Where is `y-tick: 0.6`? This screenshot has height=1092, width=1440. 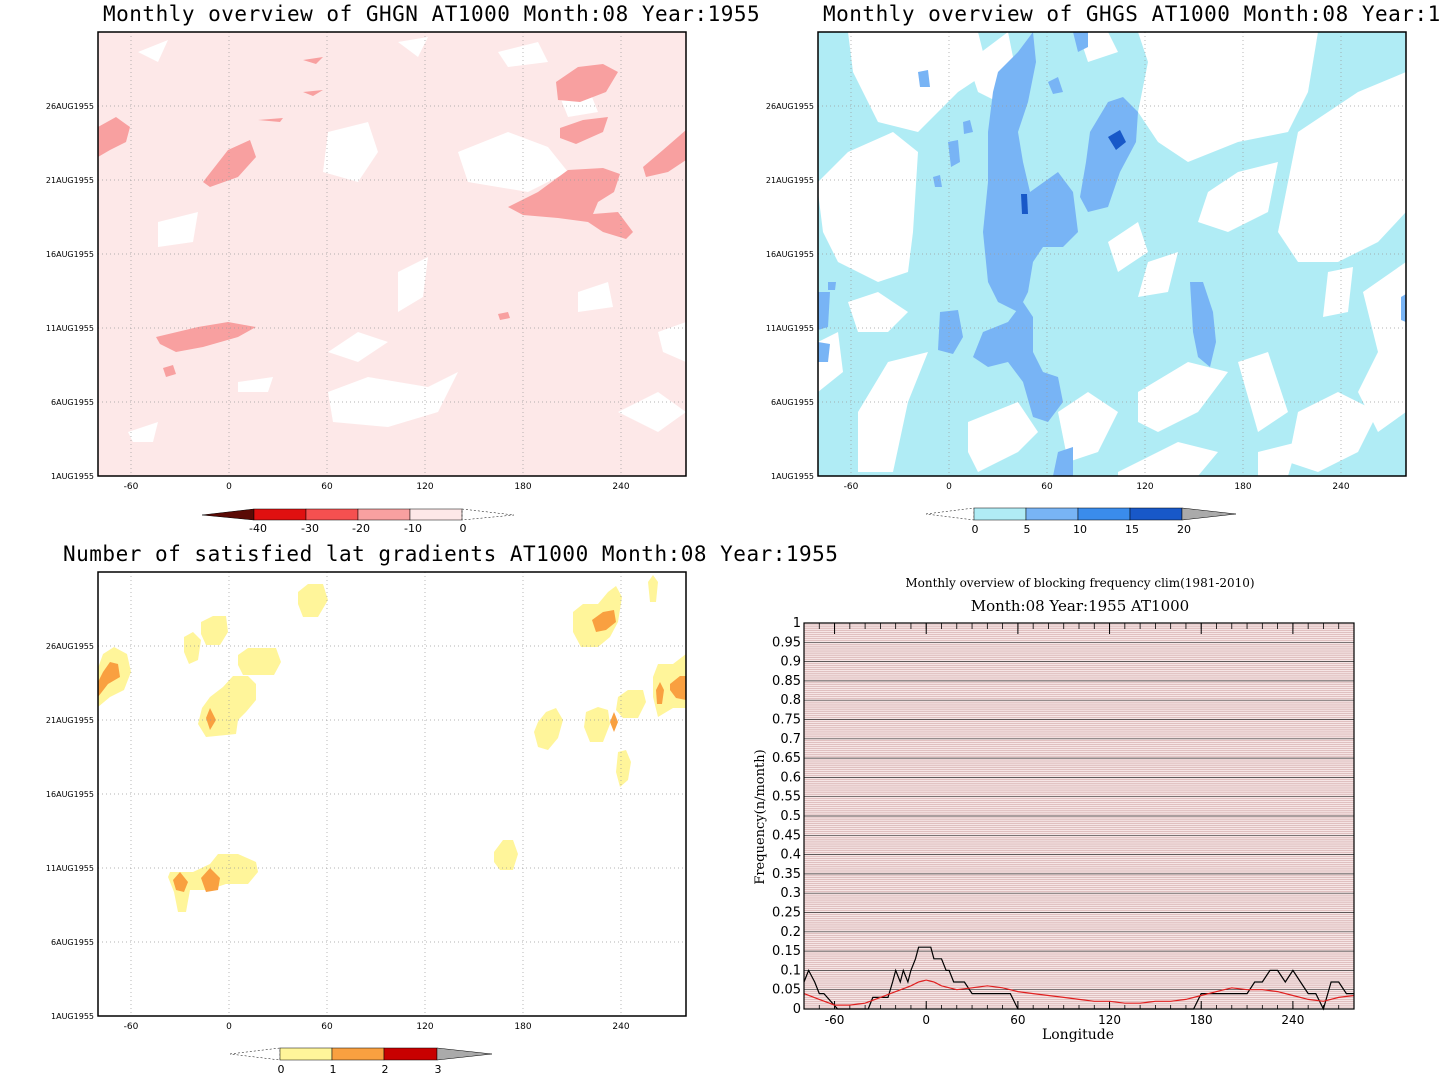 y-tick: 0.6 is located at coordinates (790, 777).